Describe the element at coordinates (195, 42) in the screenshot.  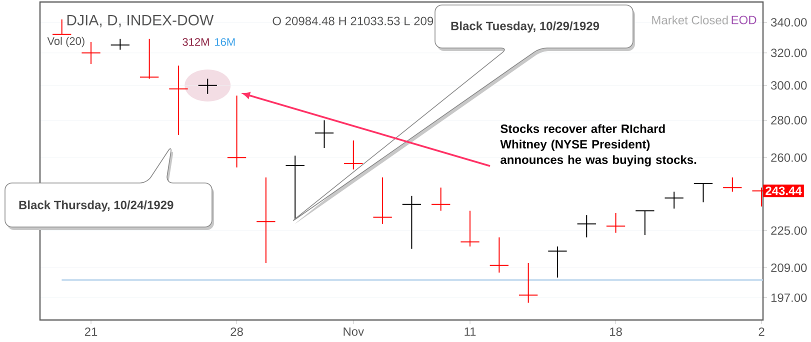
I see `annotation: 312M` at that location.